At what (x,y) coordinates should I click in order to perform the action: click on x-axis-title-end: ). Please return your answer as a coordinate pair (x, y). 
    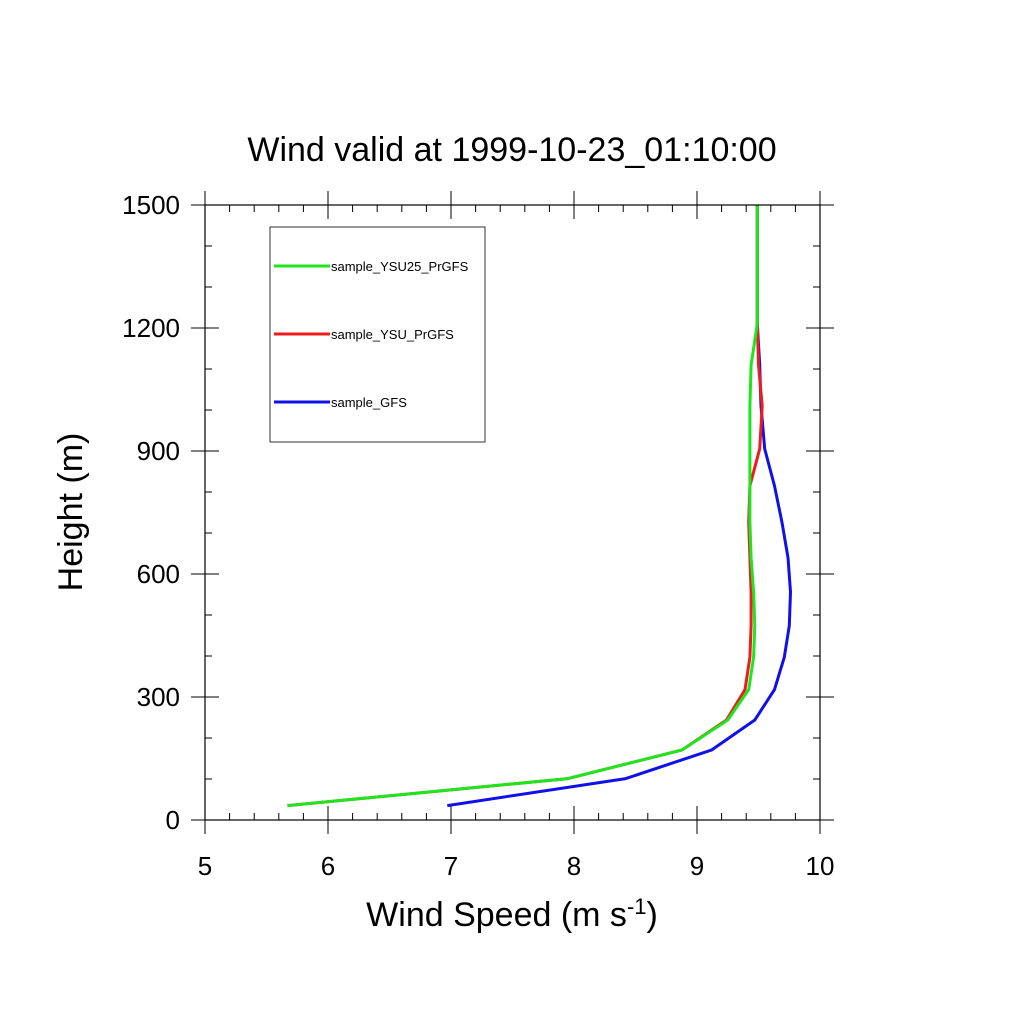
    Looking at the image, I should click on (652, 915).